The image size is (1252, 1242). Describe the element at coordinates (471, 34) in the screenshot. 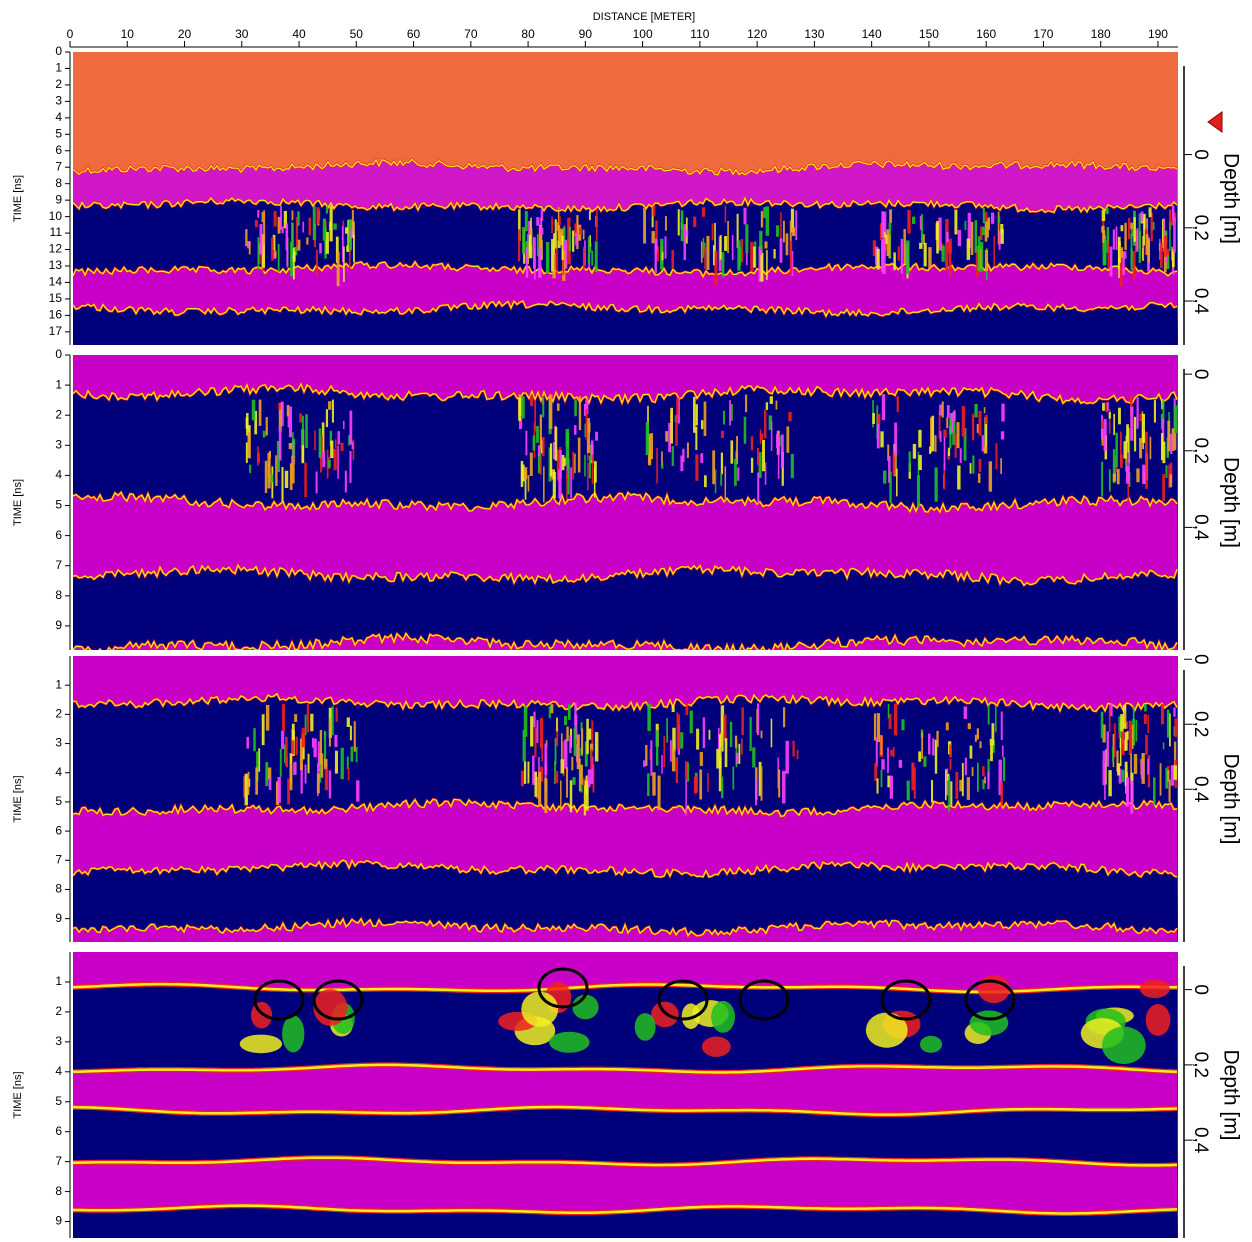

I see `x-tick-label: 70` at that location.